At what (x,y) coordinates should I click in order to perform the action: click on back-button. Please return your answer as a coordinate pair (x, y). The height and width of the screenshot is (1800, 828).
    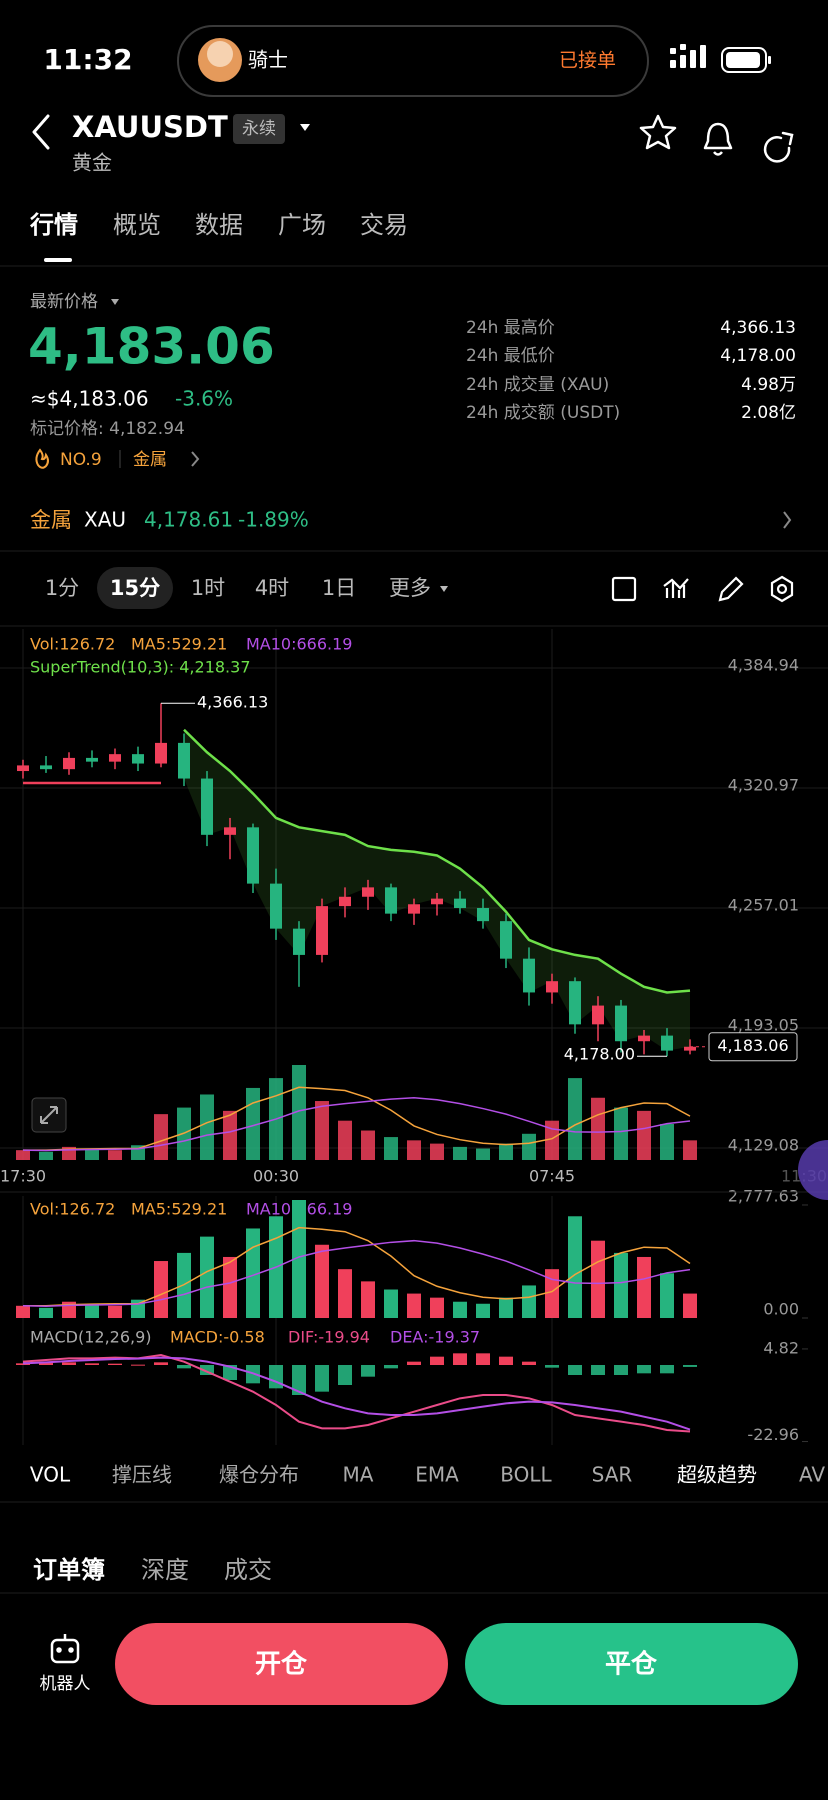
    Looking at the image, I should click on (41, 132).